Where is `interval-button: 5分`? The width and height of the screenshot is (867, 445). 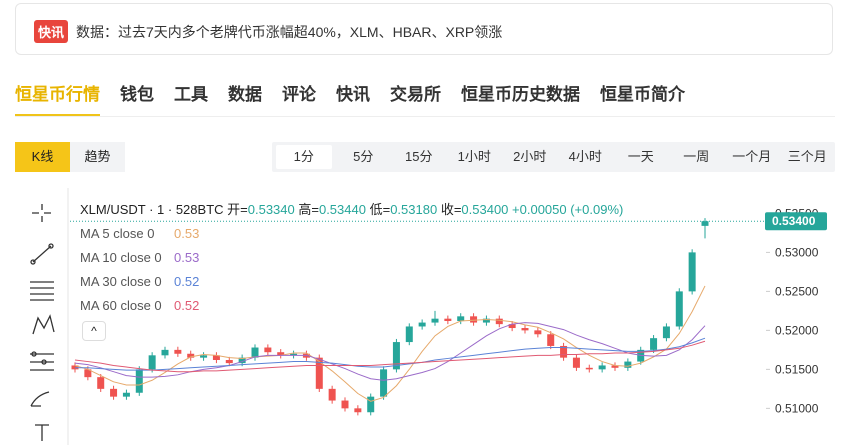
interval-button: 5分 is located at coordinates (363, 156).